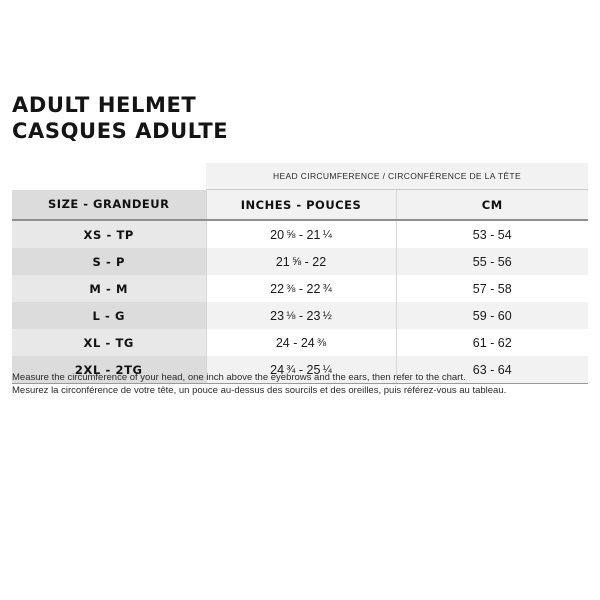 The image size is (600, 600). I want to click on document-title-block: ADULT HELMET CASQUES ADULTE, so click(300, 118).